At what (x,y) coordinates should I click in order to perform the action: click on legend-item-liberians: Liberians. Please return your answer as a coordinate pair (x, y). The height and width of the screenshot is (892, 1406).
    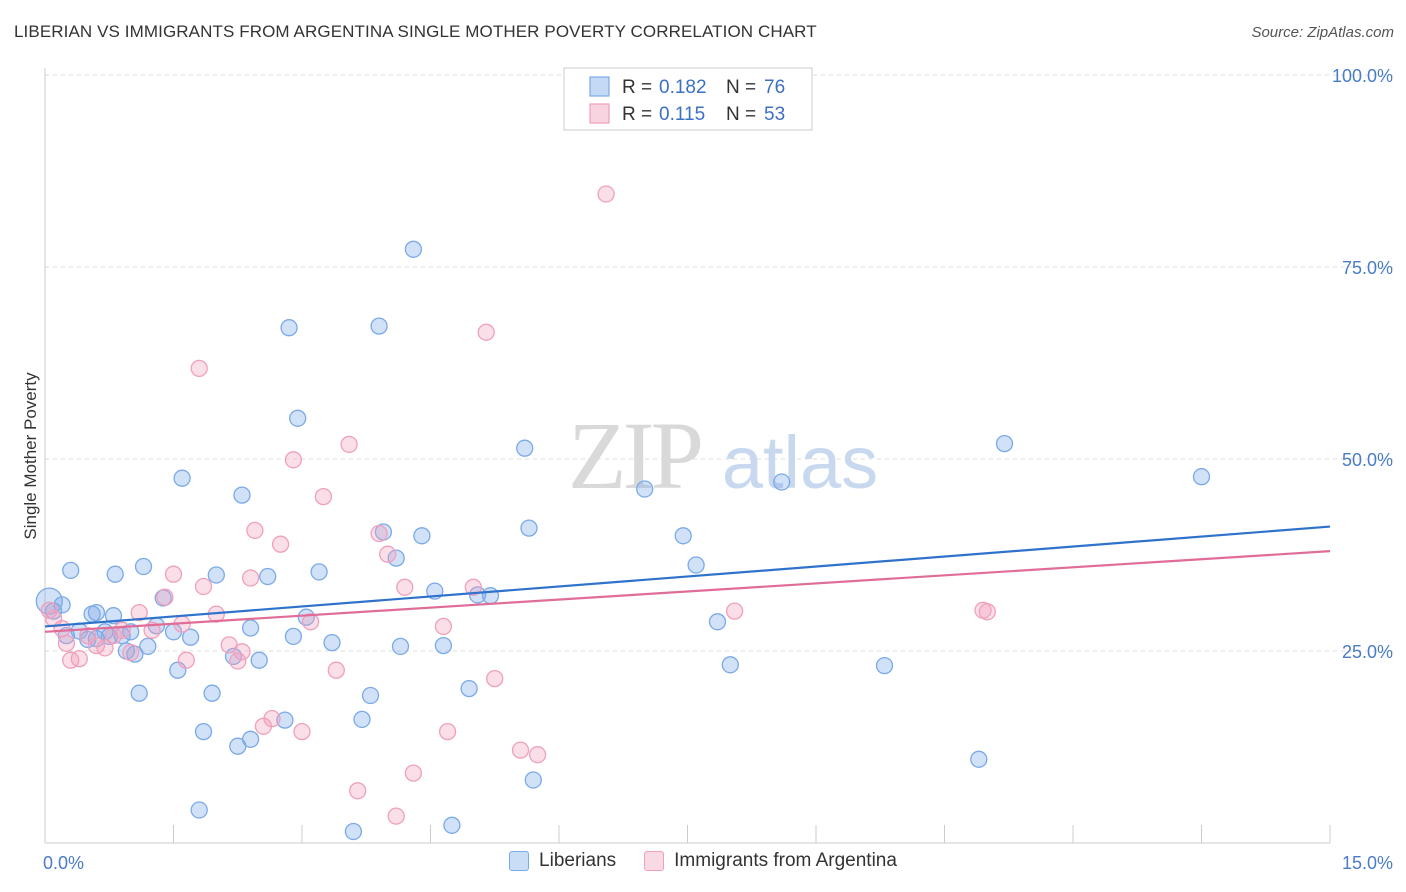
    Looking at the image, I should click on (562, 861).